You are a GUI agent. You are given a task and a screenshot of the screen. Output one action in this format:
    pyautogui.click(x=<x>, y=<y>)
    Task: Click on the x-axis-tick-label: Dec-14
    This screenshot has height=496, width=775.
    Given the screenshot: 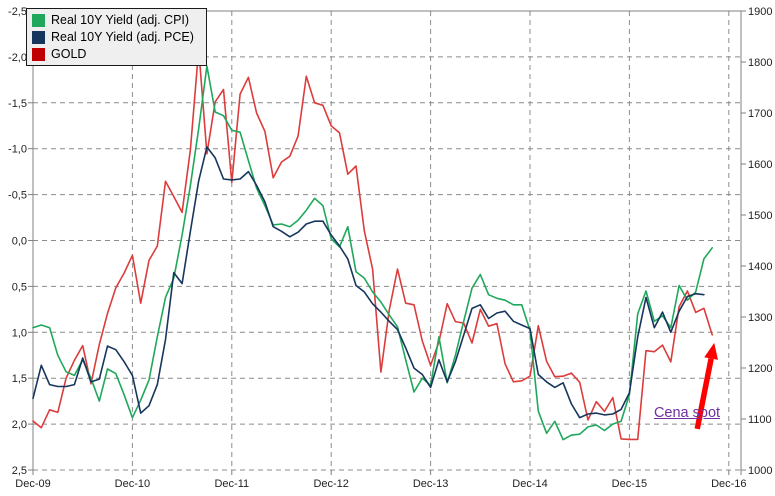 What is the action you would take?
    pyautogui.click(x=529, y=484)
    